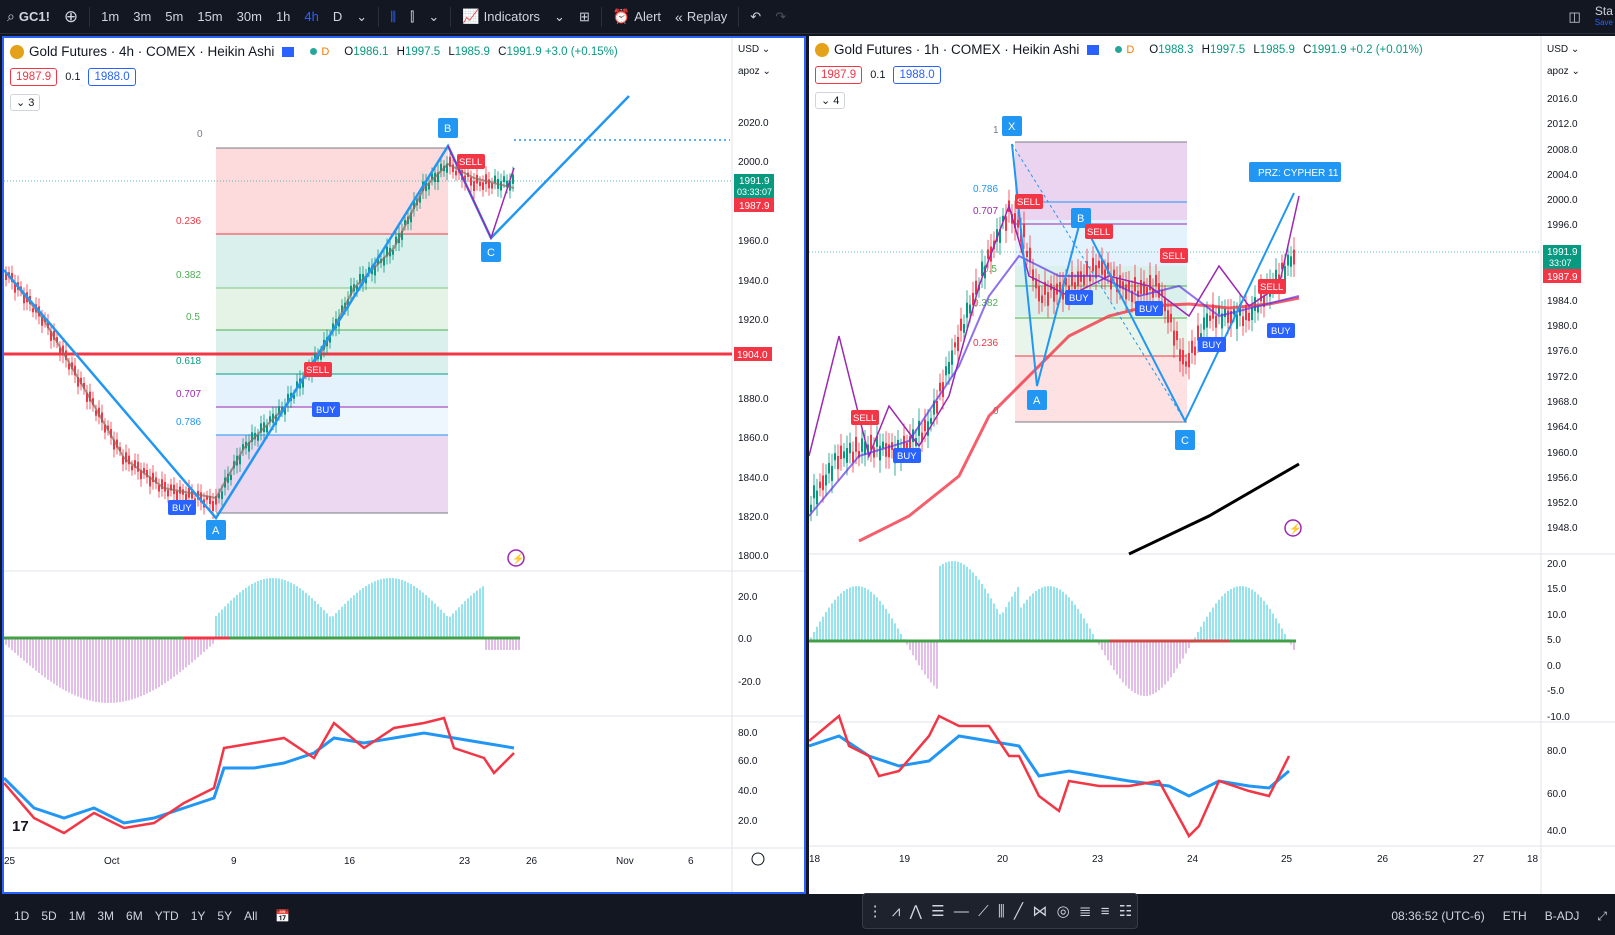 The height and width of the screenshot is (935, 1615). Describe the element at coordinates (1556, 691) in the screenshot. I see `svg-text: -5.0` at that location.